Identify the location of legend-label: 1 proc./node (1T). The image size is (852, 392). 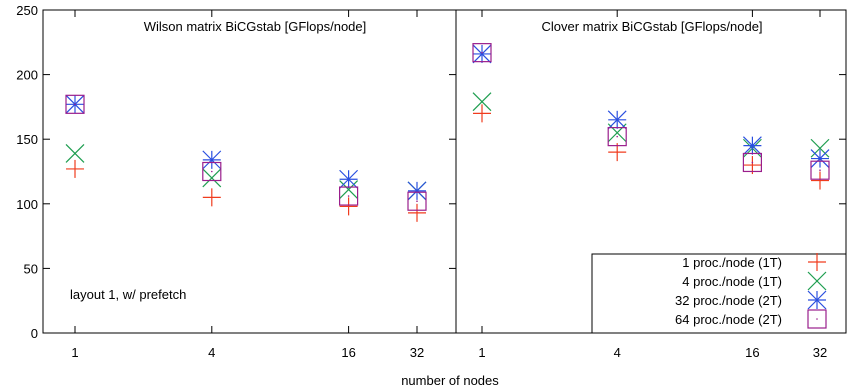
(732, 262).